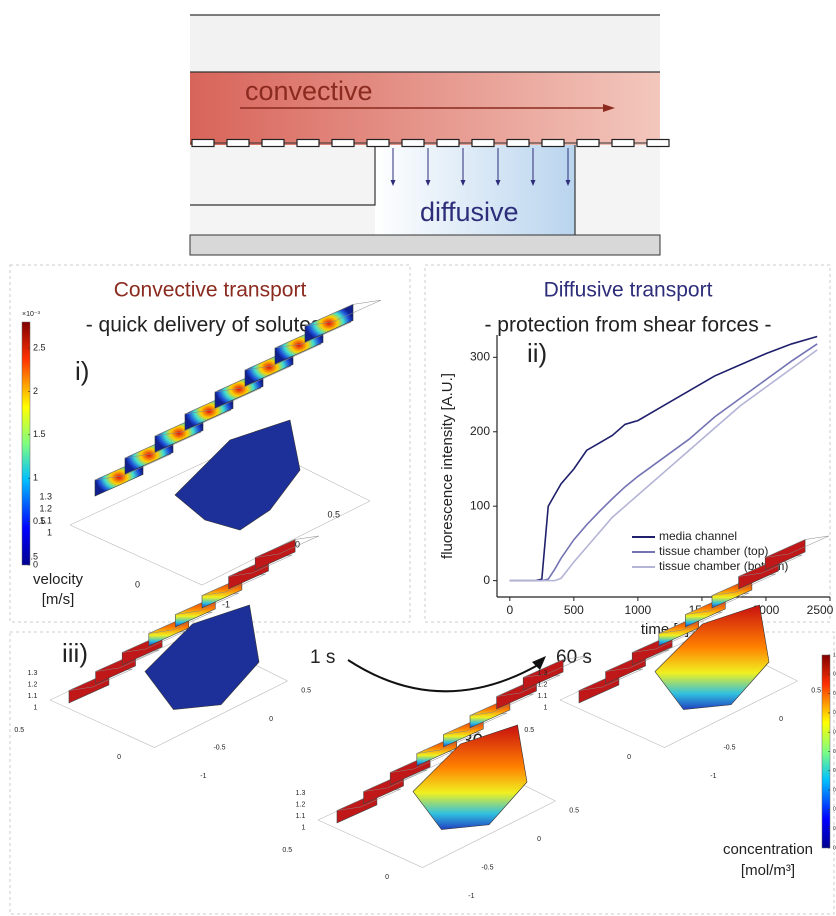 Image resolution: width=836 pixels, height=916 pixels. Describe the element at coordinates (425, 245) in the screenshot. I see `bottom-layer` at that location.